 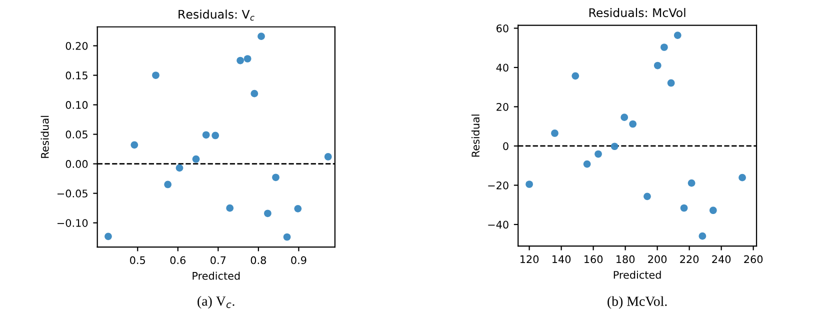 I want to click on x-tick-label: 120, so click(x=529, y=259).